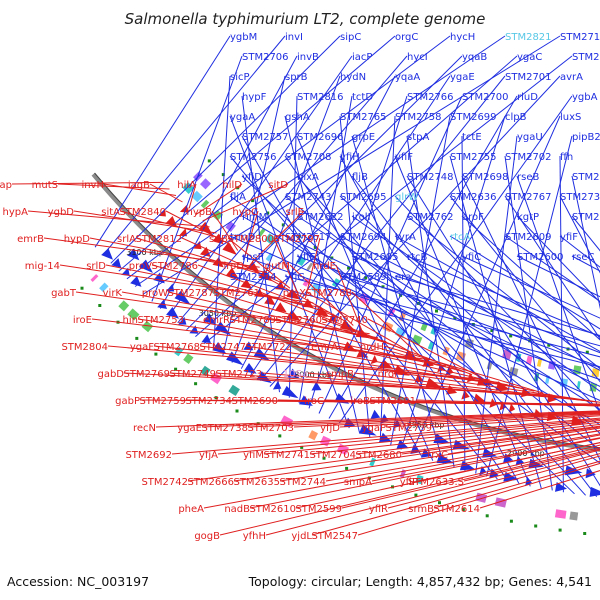 The width and height of the screenshot is (600, 600). Describe the element at coordinates (252, 320) in the screenshot. I see `gene-label: STM2789` at that location.